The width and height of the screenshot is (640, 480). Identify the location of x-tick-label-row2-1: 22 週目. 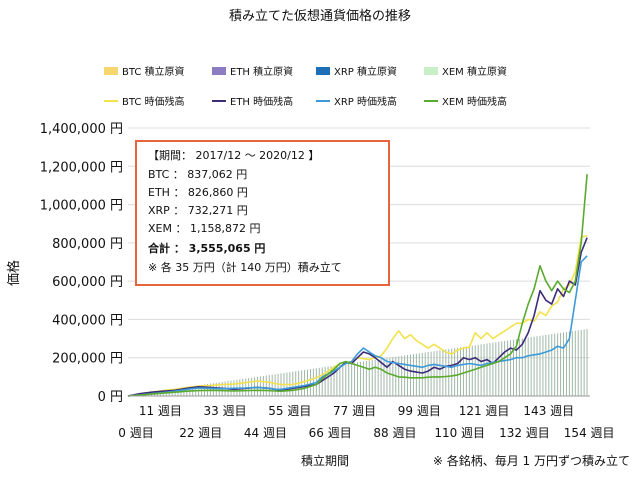
(200, 433).